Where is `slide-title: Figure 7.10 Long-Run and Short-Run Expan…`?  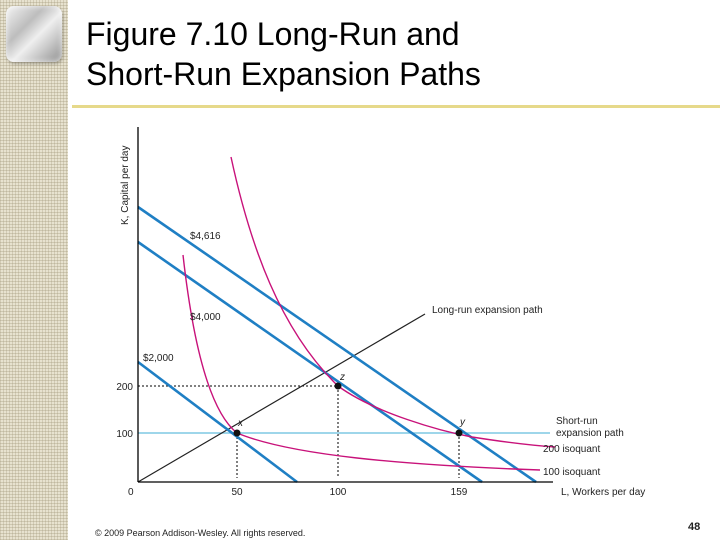
slide-title: Figure 7.10 Long-Run and Short-Run Expan… is located at coordinates (386, 54).